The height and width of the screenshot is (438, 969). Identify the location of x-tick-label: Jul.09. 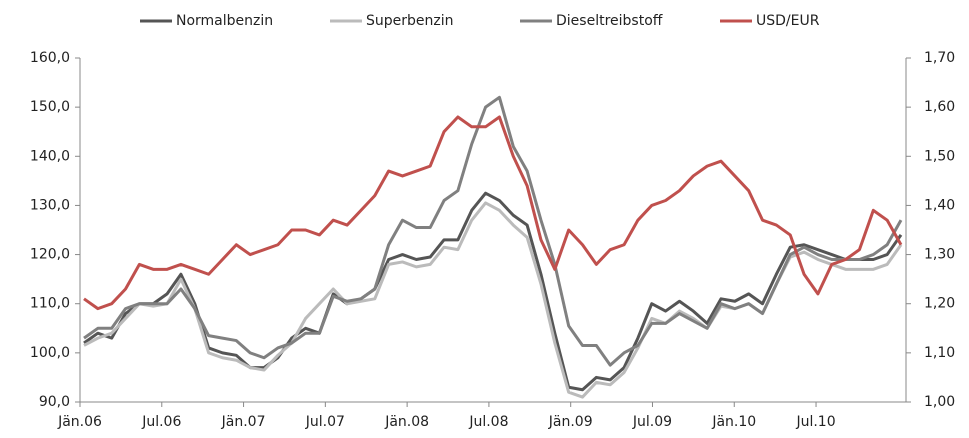
(652, 422).